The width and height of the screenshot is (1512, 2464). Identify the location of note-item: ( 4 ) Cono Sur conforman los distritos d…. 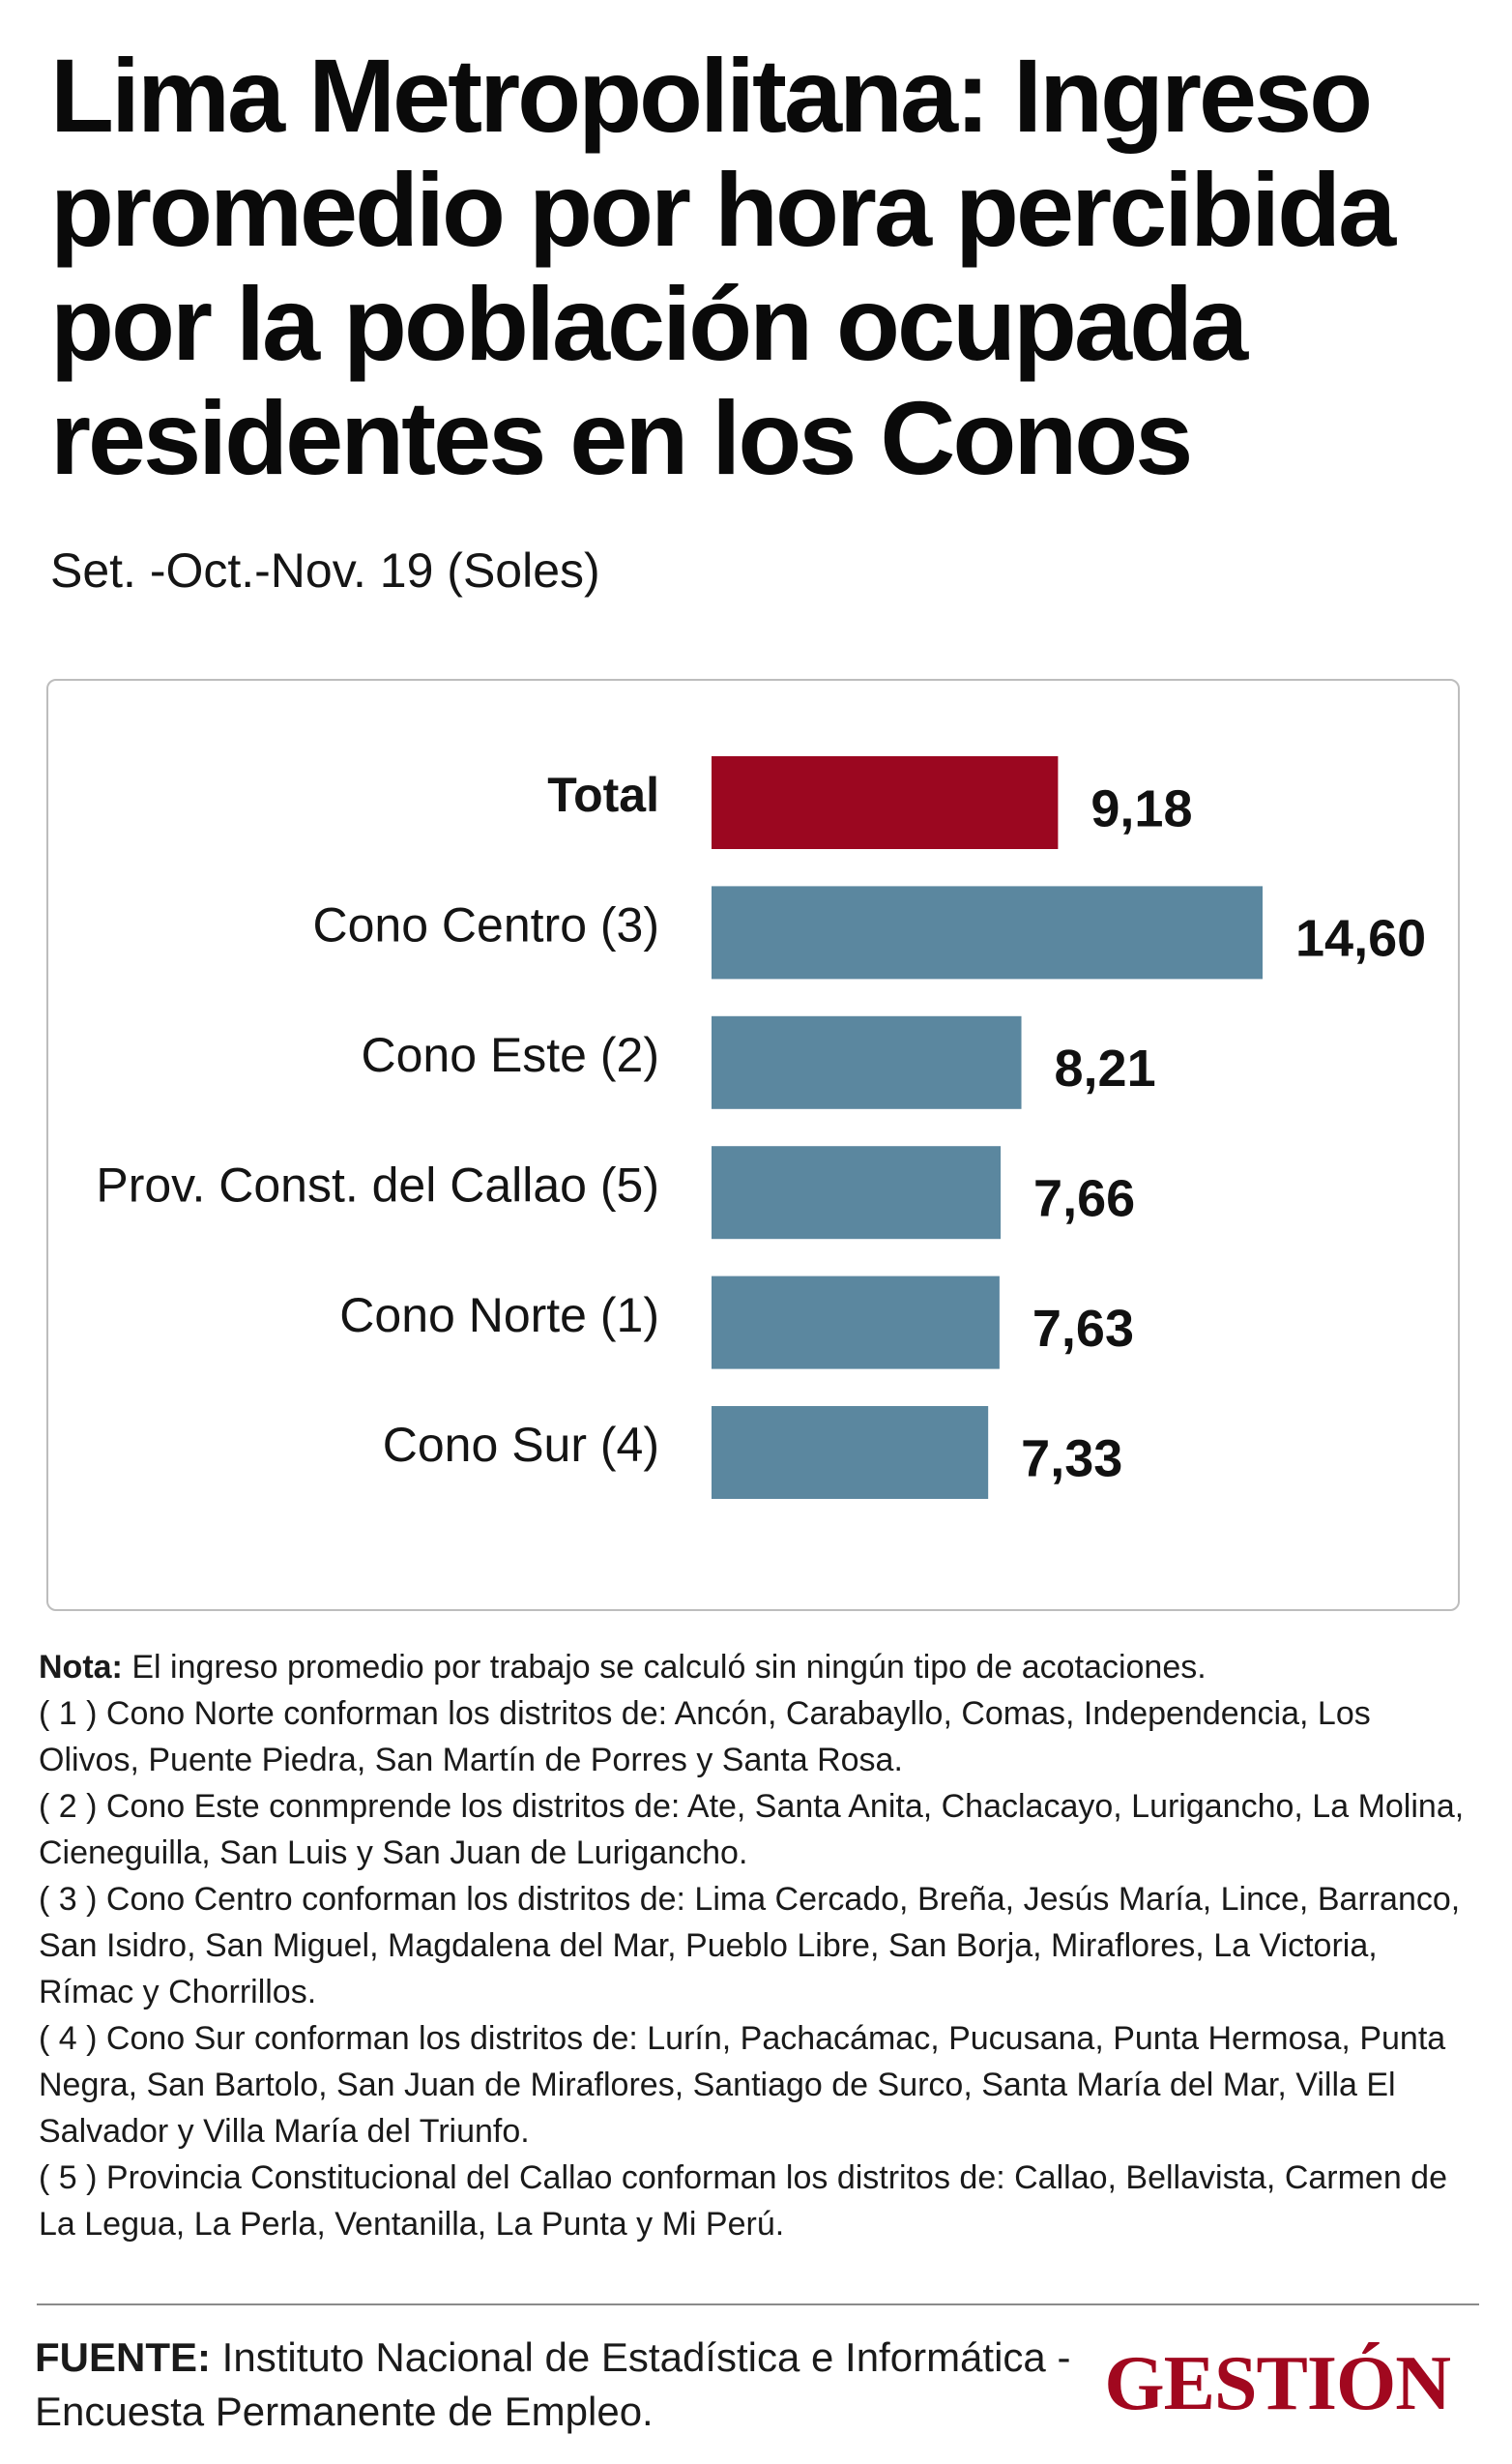
(742, 2085).